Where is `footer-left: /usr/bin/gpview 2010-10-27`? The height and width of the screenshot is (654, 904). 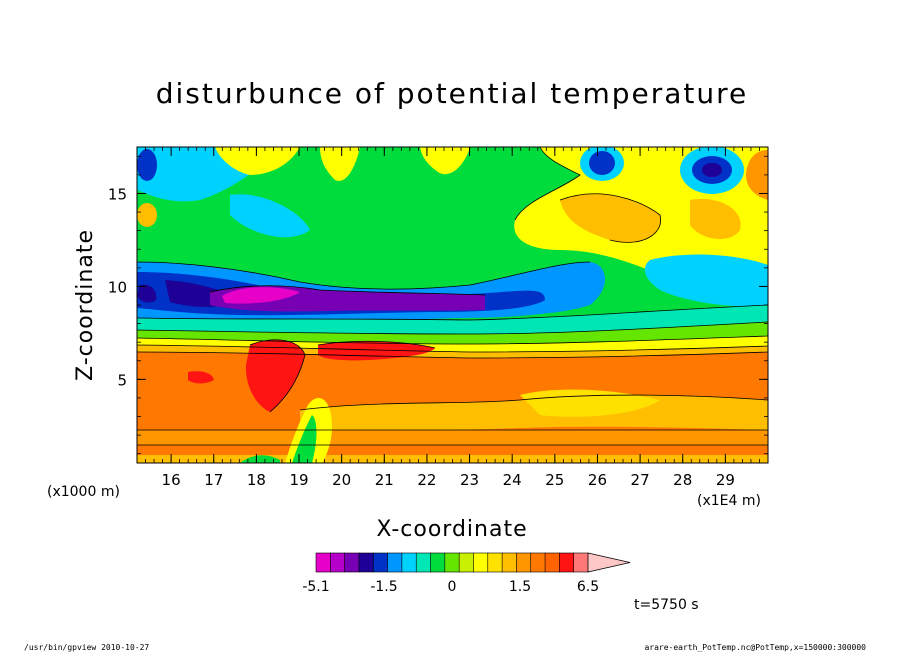
footer-left: /usr/bin/gpview 2010-10-27 is located at coordinates (86, 647).